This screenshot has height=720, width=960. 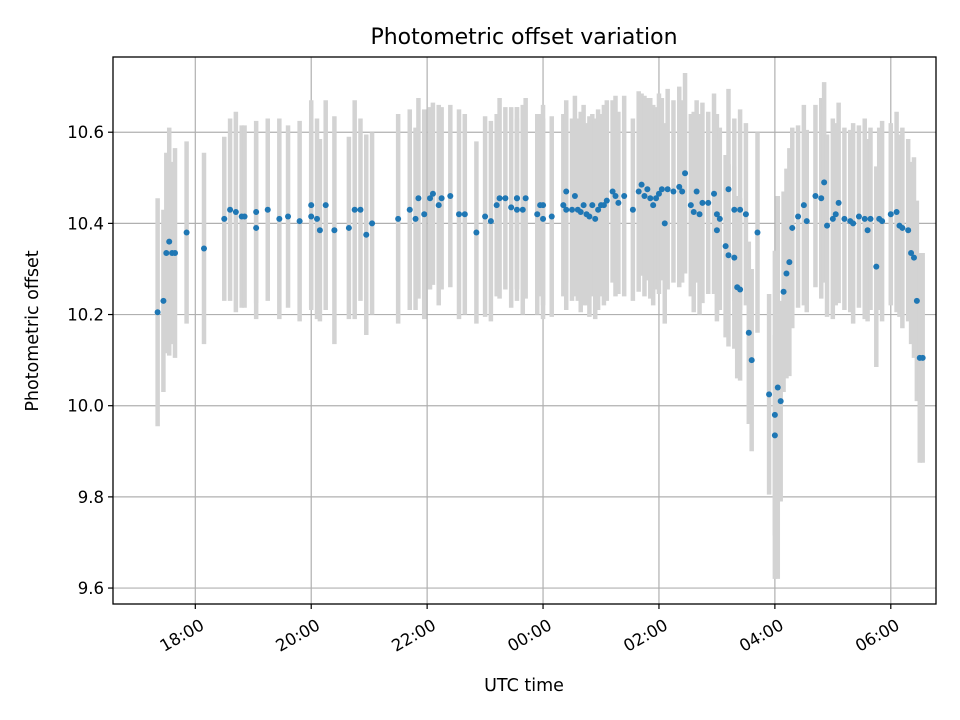 I want to click on y-tick-label: 10.6, so click(x=85, y=132).